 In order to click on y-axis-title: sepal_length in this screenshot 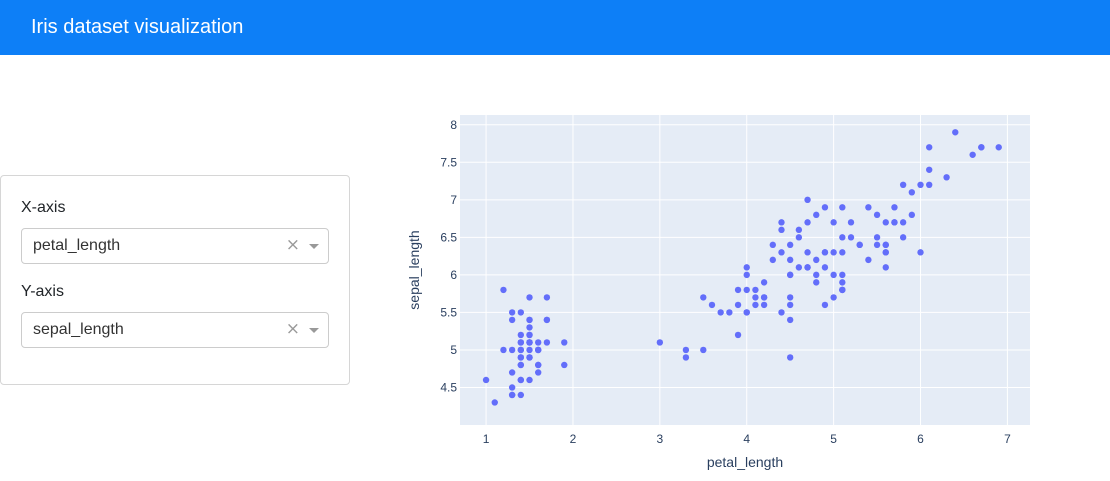, I will do `click(414, 269)`.